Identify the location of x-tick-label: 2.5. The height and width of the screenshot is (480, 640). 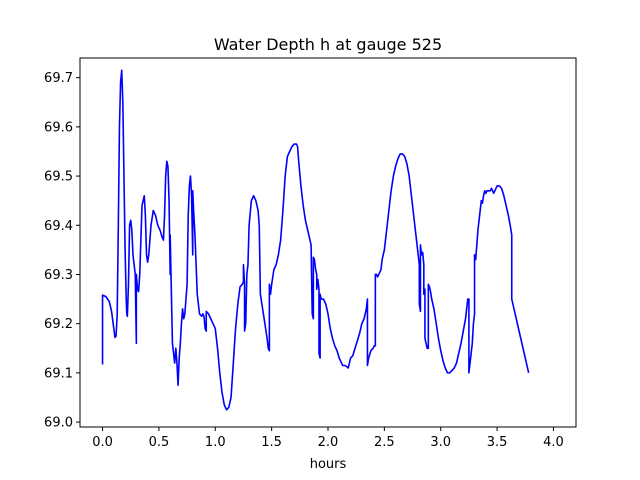
(384, 442).